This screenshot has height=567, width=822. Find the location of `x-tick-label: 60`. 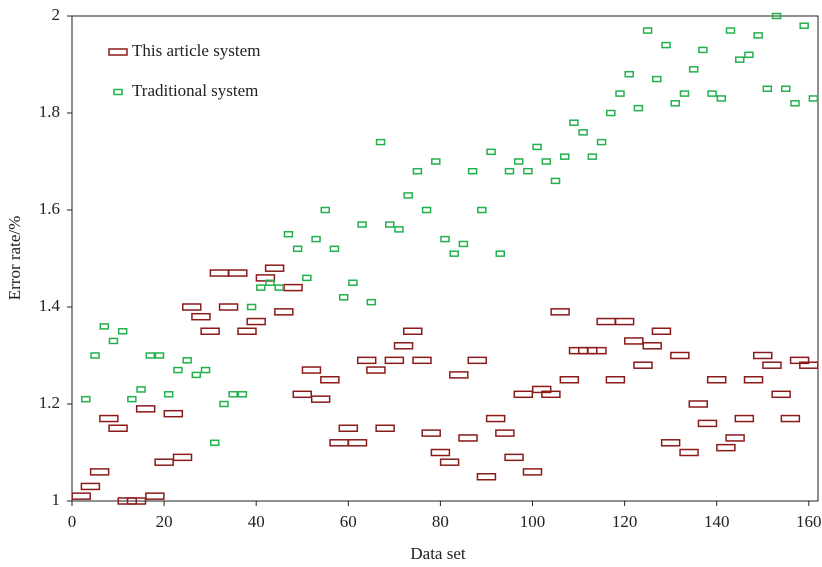

x-tick-label: 60 is located at coordinates (348, 521).